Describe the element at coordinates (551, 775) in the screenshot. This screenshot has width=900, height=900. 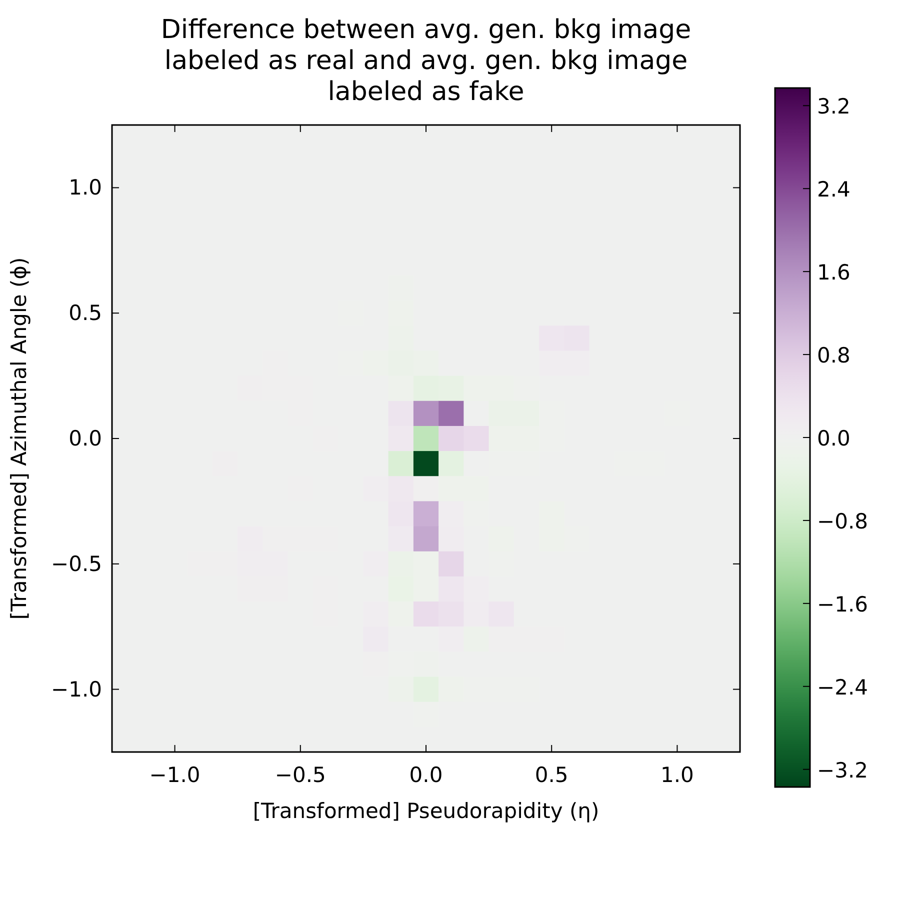
I see `x-tick-label: 0.5` at that location.